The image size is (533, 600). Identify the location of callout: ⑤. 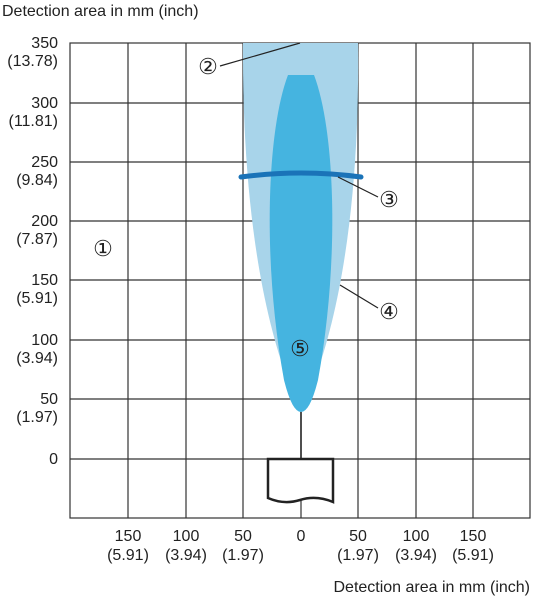
(300, 348).